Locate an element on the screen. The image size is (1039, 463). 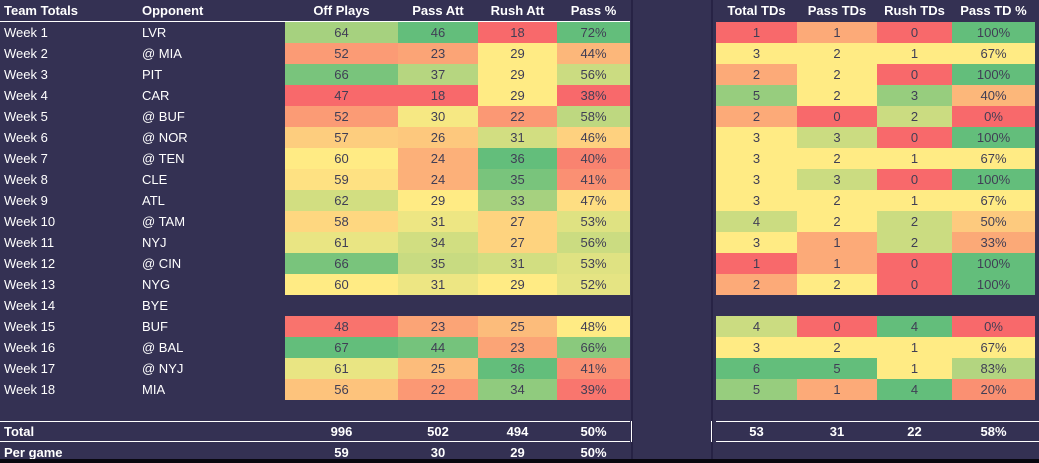
header-off-plays: Off Plays is located at coordinates (341, 10).